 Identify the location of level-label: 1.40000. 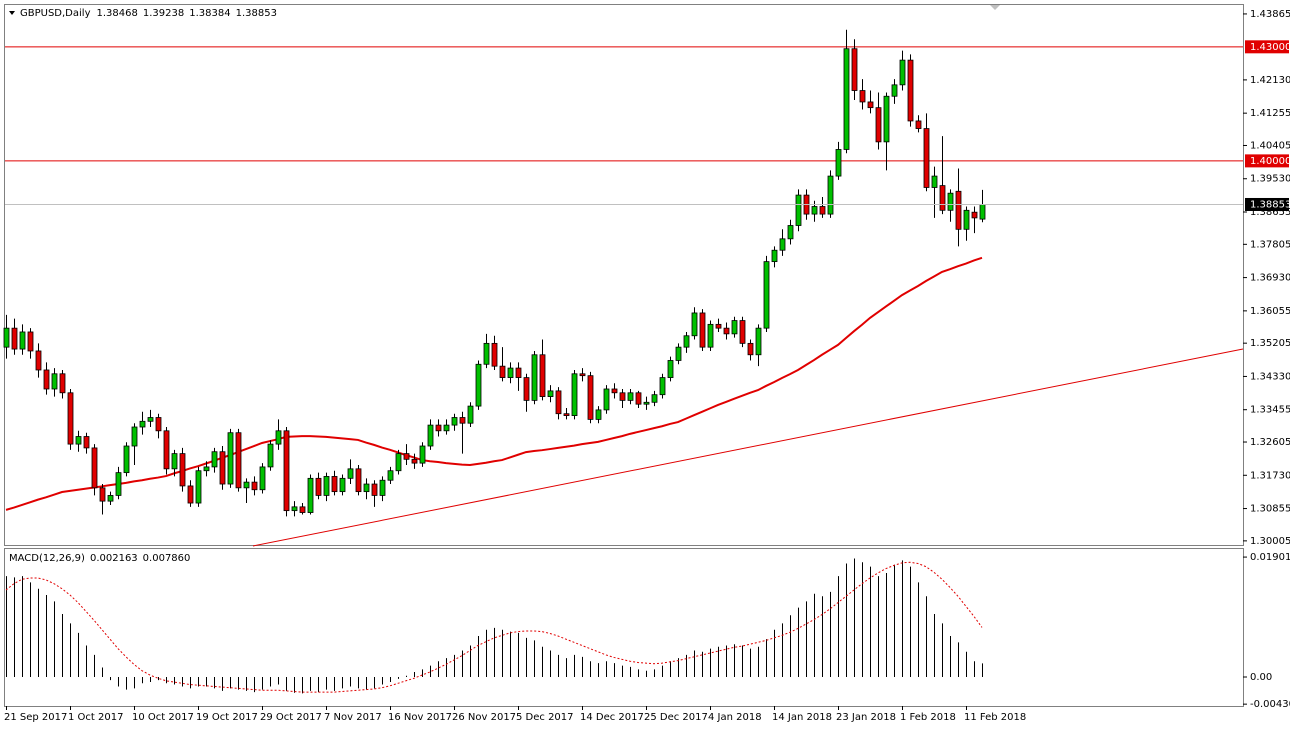
(1270, 161).